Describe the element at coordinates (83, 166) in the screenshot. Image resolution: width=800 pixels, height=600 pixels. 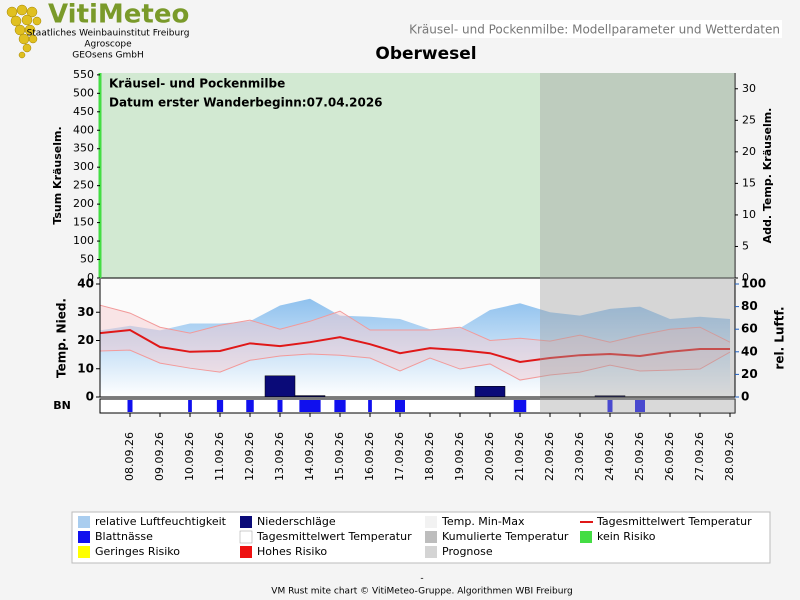
I see `y-tick-label: 300` at that location.